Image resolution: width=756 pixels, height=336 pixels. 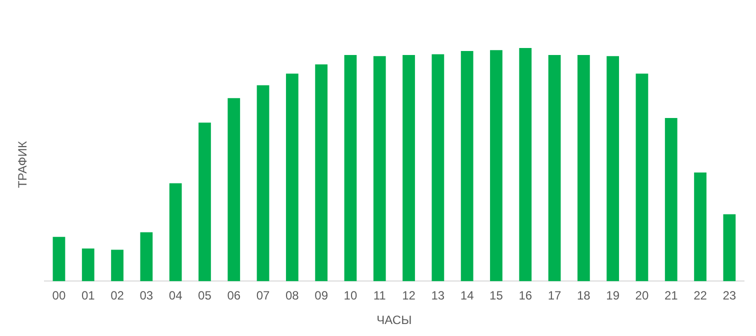 What do you see at coordinates (321, 295) in the screenshot?
I see `x-tick-label: 09` at bounding box center [321, 295].